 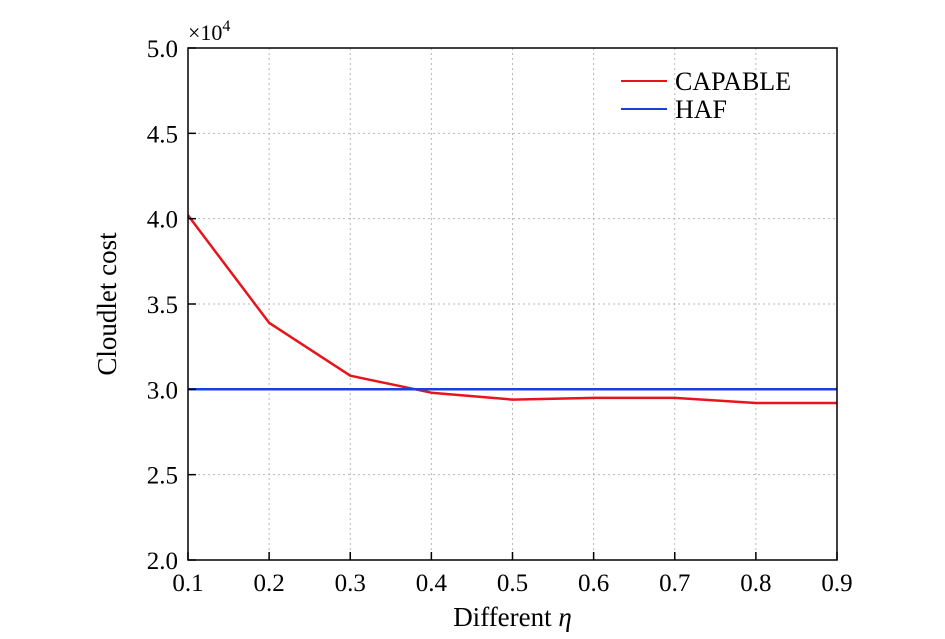 What do you see at coordinates (755, 583) in the screenshot?
I see `x-tick-label: 0.8` at bounding box center [755, 583].